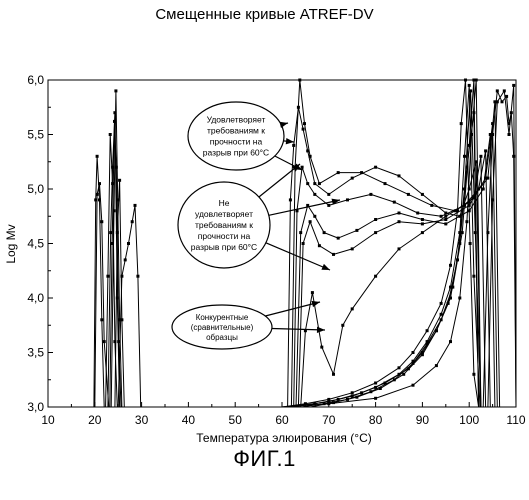  What do you see at coordinates (376, 420) in the screenshot?
I see `x-tick-label: 80` at bounding box center [376, 420].